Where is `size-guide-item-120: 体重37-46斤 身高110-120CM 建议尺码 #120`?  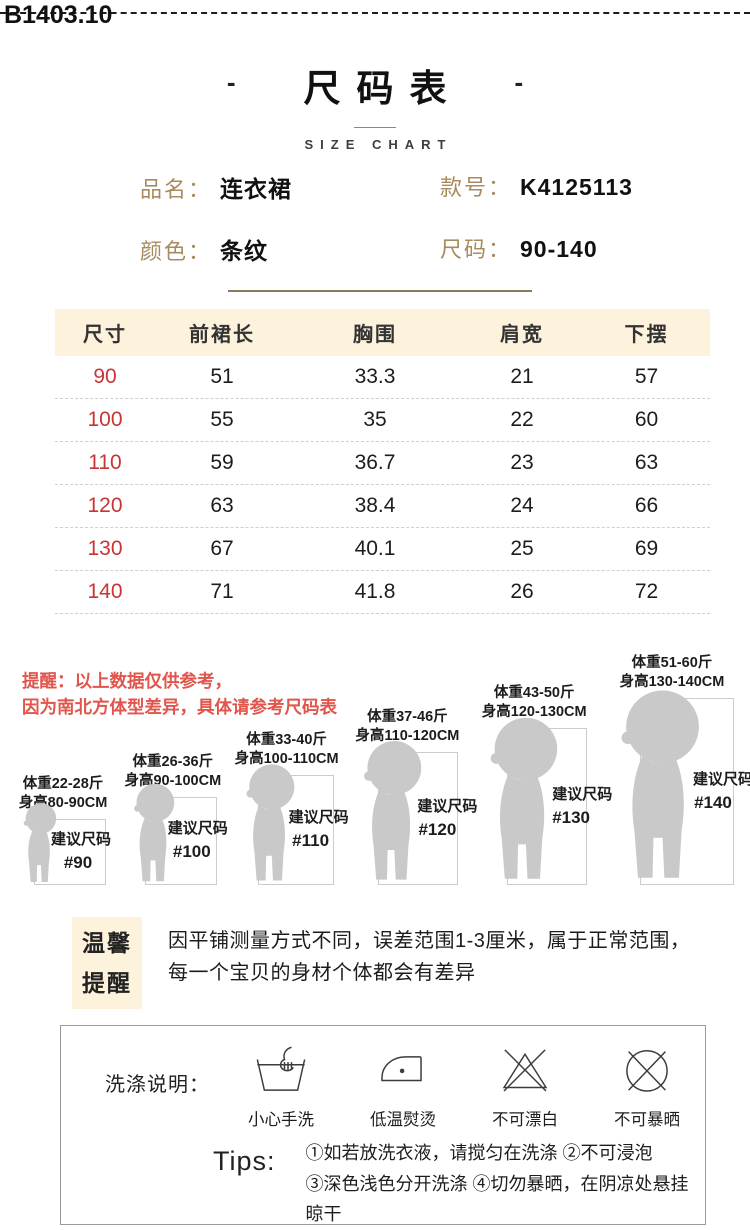
size-guide-item-120: 体重37-46斤 身高110-120CM 建议尺码 #120 is located at coordinates (416, 796).